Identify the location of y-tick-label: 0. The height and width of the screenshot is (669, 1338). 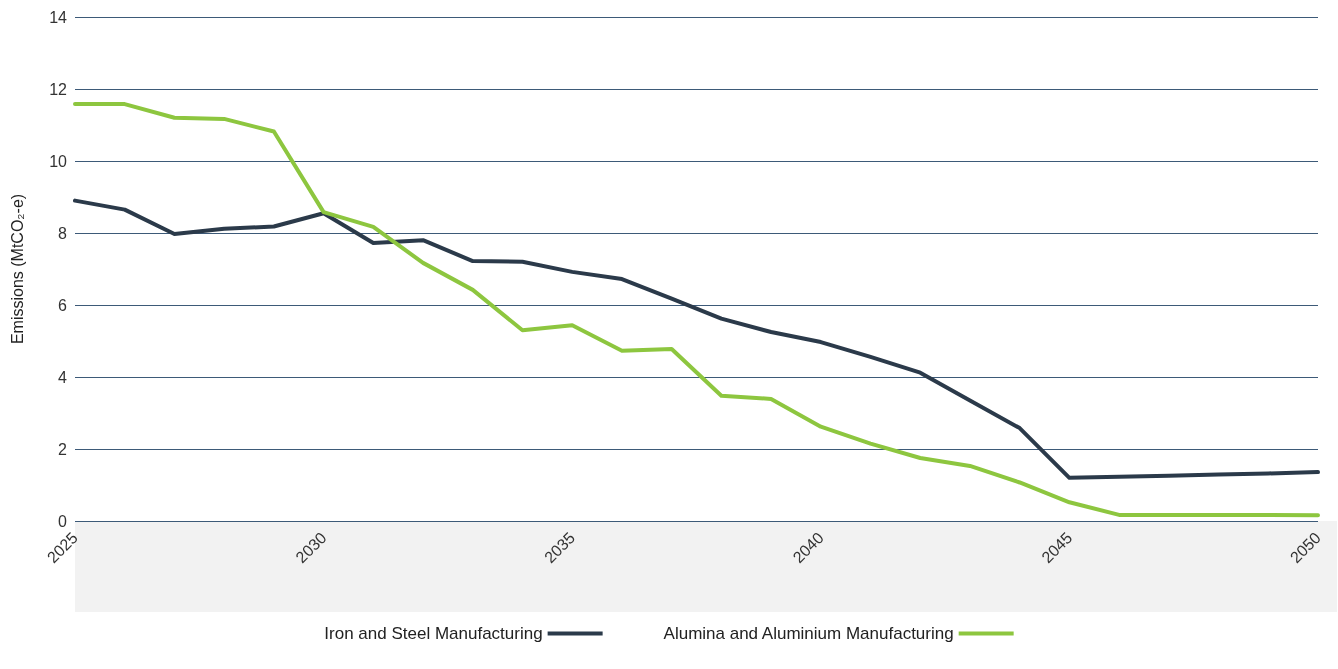
(63, 521).